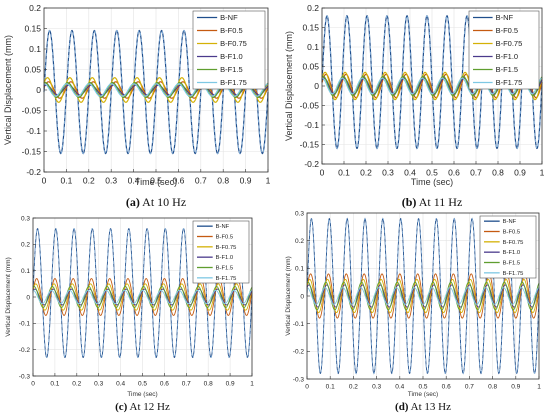  Describe the element at coordinates (163, 202) in the screenshot. I see `panel-caption-text: At 10 Hz` at that location.